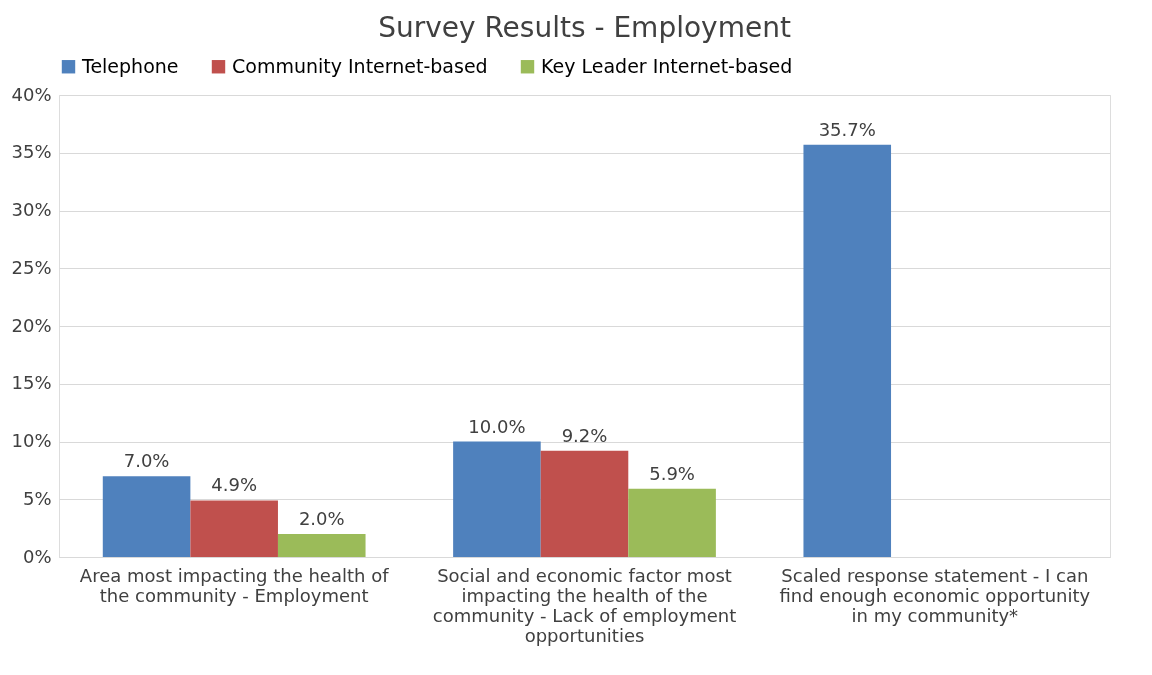 This screenshot has height=675, width=1152. Describe the element at coordinates (321, 518) in the screenshot. I see `data-label: 2.0%` at that location.